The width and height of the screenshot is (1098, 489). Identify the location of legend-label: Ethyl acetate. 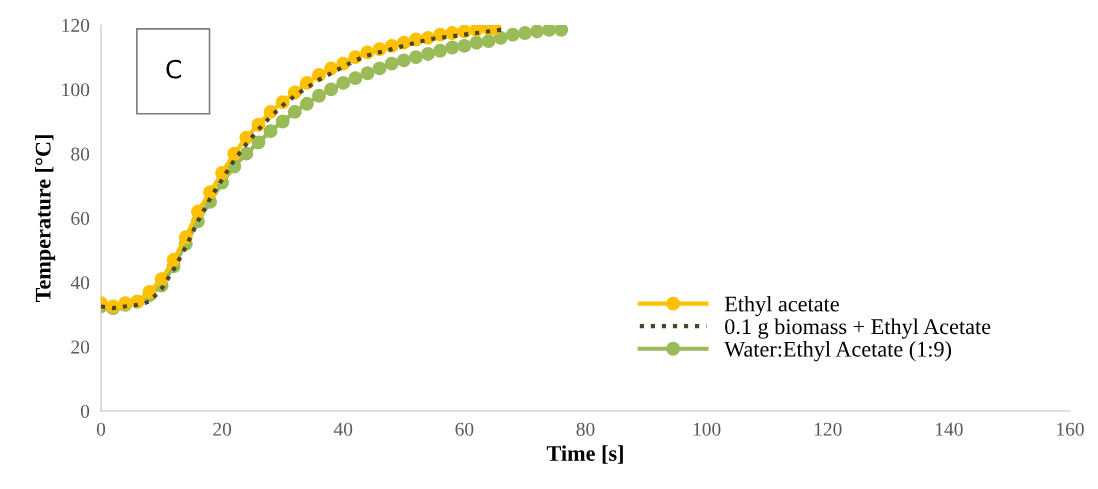
(781, 306).